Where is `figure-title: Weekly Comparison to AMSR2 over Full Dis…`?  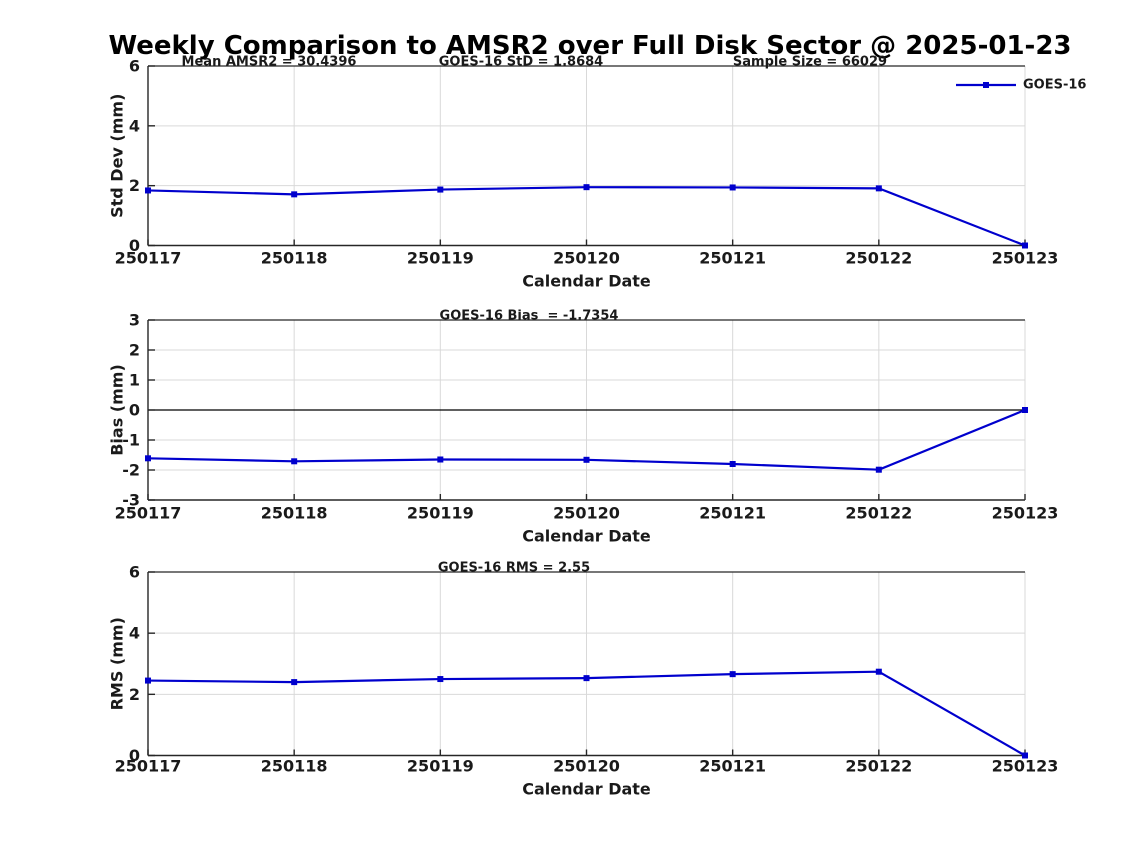 figure-title: Weekly Comparison to AMSR2 over Full Dis… is located at coordinates (590, 46).